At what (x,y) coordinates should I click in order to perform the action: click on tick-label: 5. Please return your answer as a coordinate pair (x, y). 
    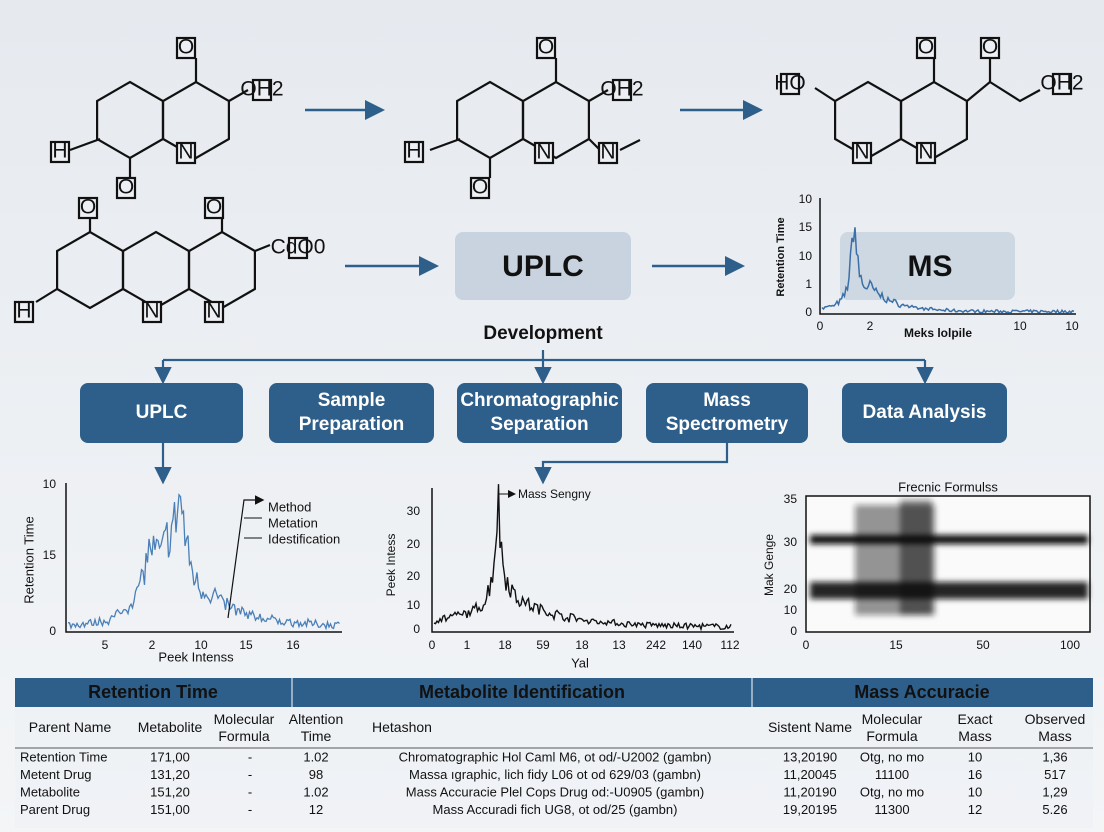
    Looking at the image, I should click on (105, 645).